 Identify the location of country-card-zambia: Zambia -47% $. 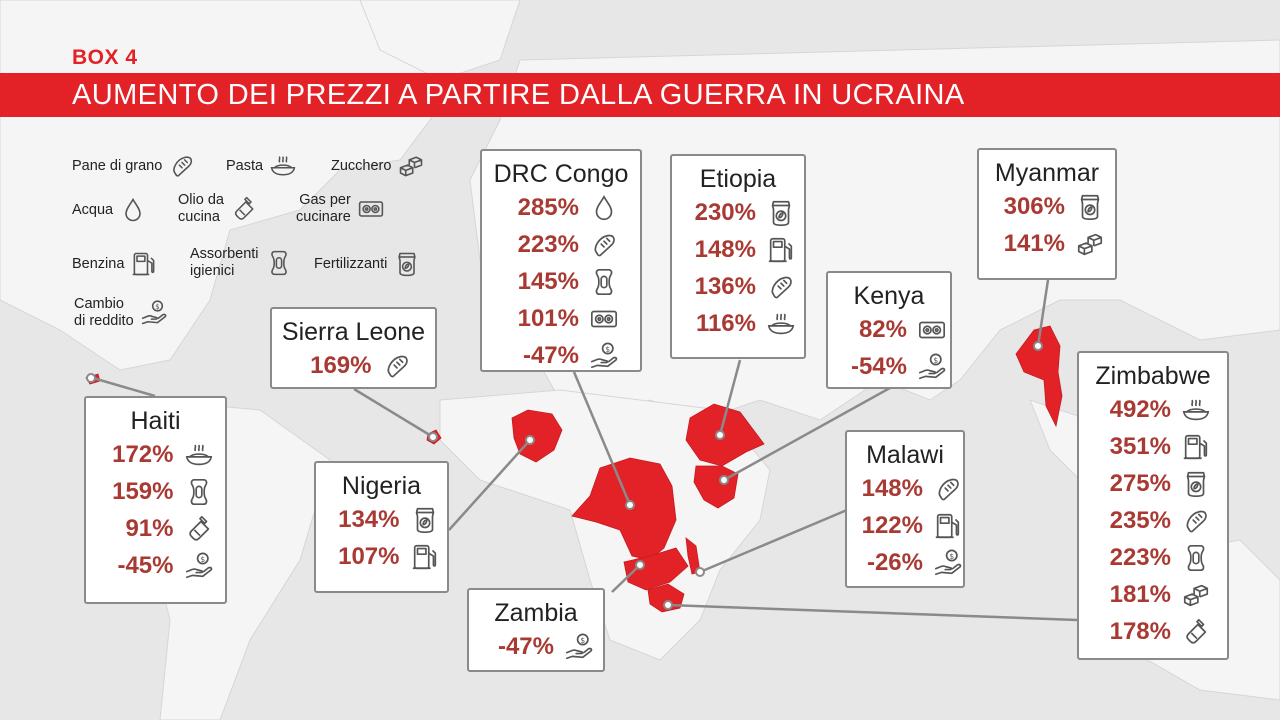
(536, 630).